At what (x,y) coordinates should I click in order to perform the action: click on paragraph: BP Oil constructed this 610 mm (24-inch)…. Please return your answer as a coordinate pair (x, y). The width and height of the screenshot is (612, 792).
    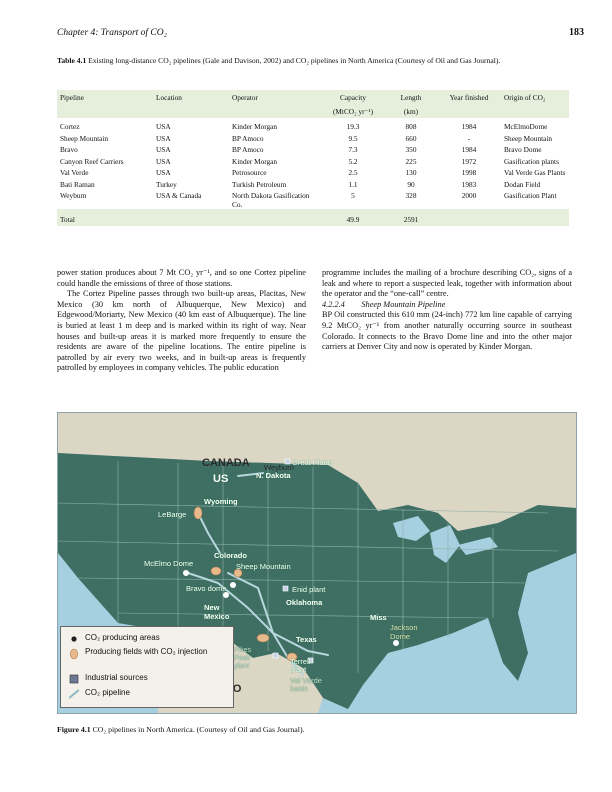
    Looking at the image, I should click on (447, 331).